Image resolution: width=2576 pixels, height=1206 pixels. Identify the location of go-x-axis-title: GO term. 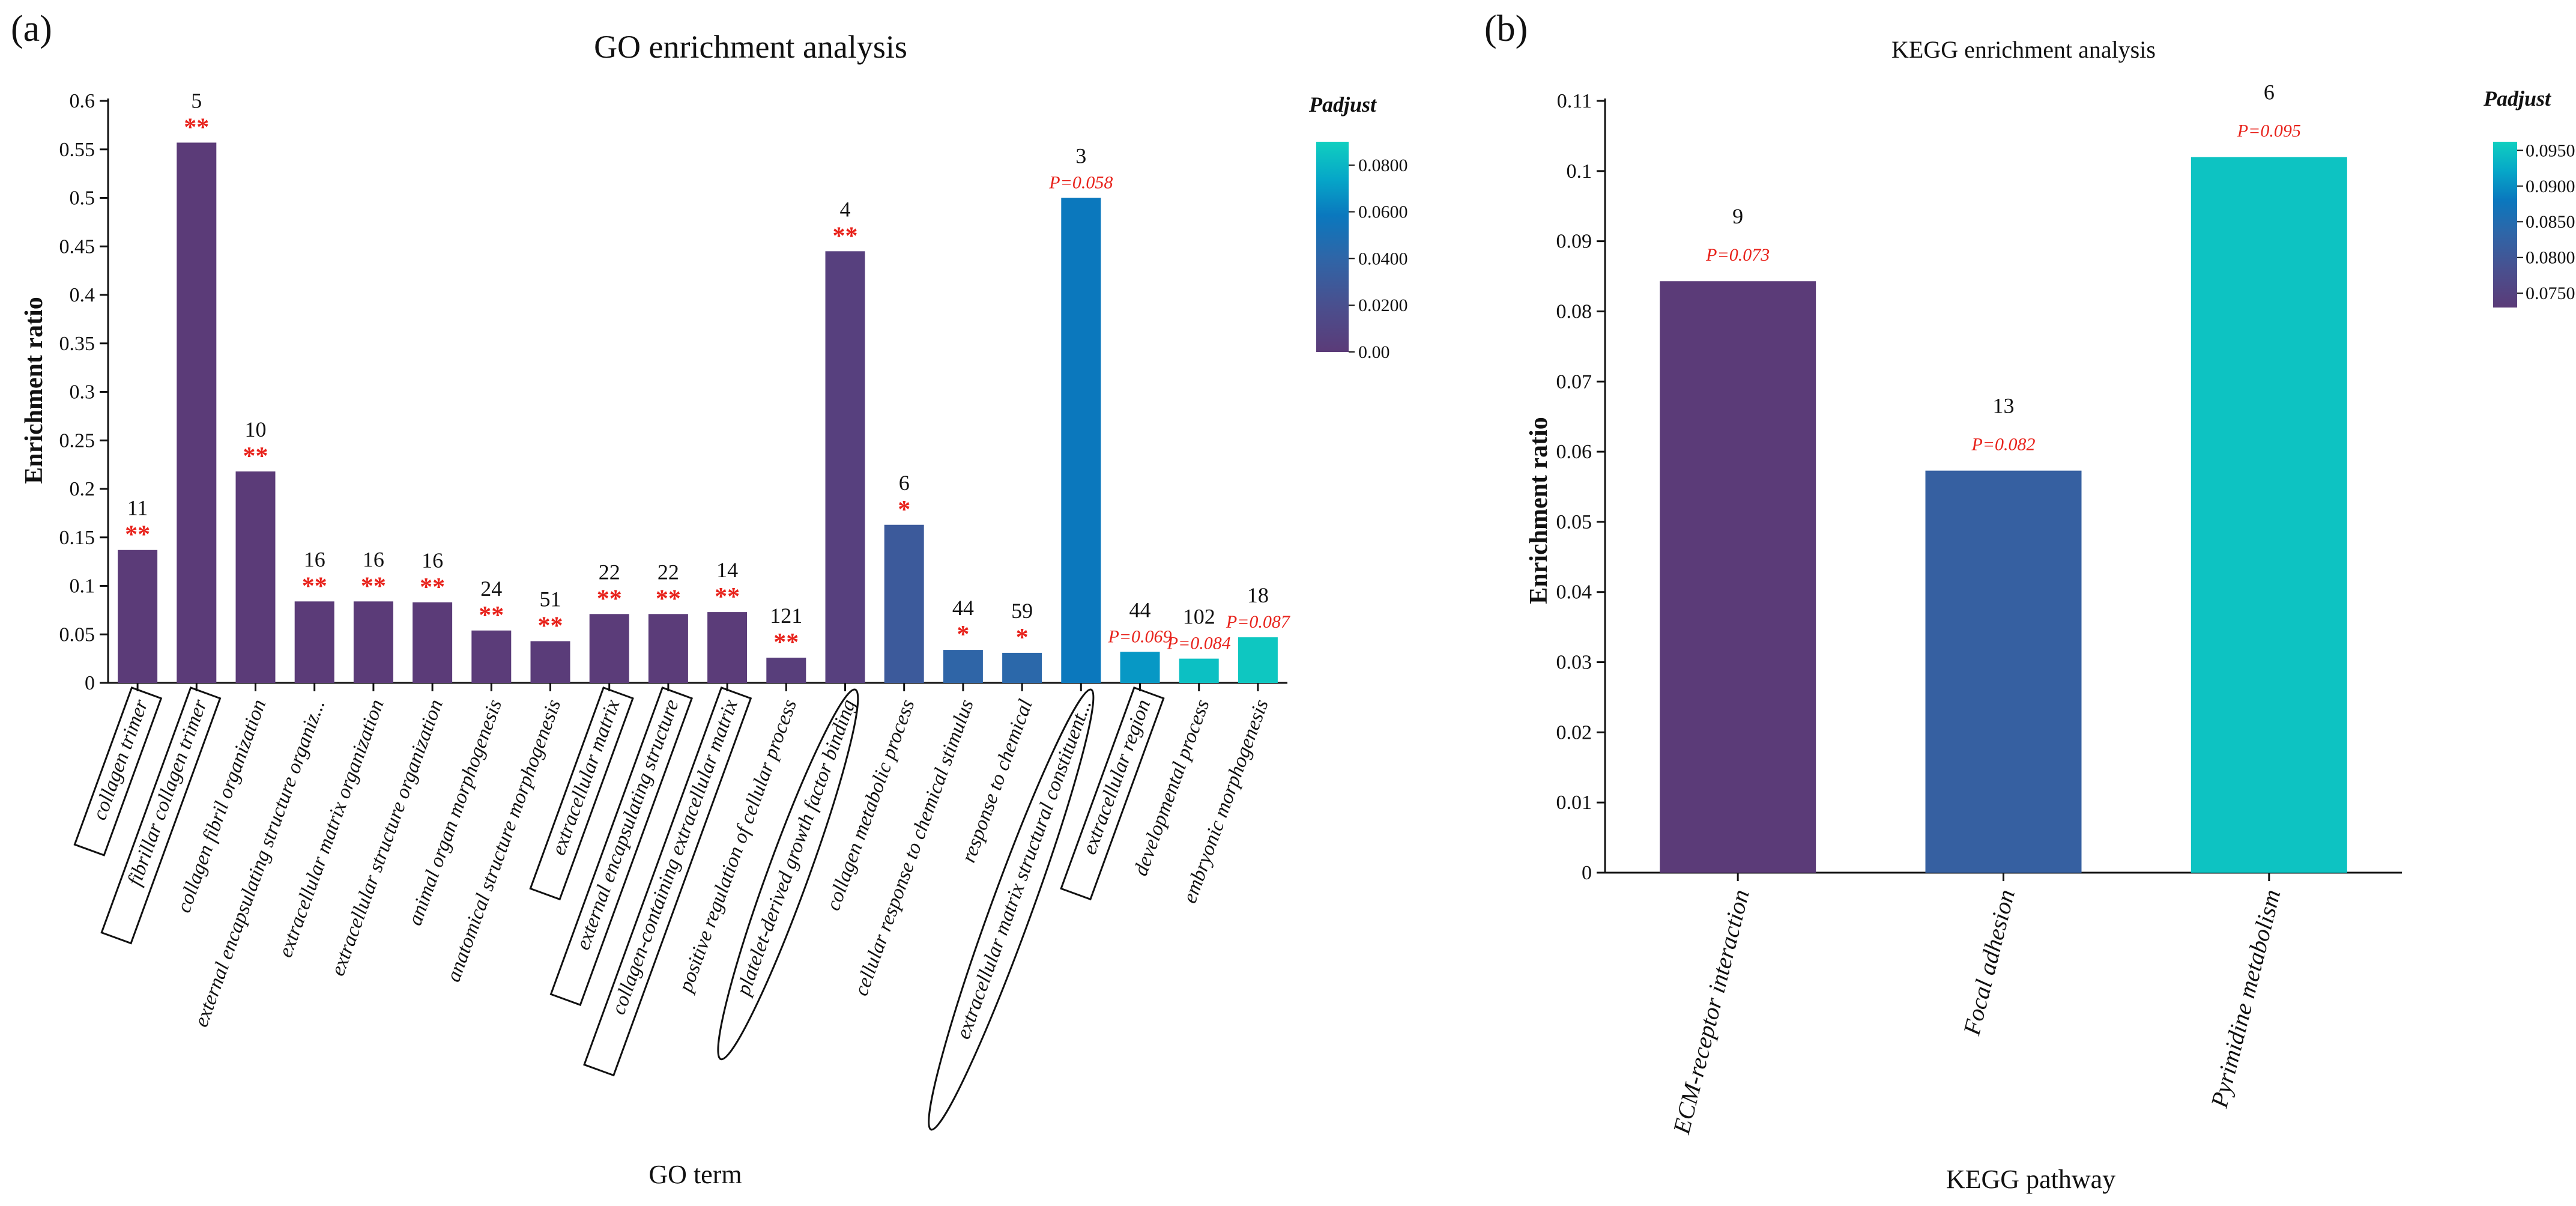
(696, 1174).